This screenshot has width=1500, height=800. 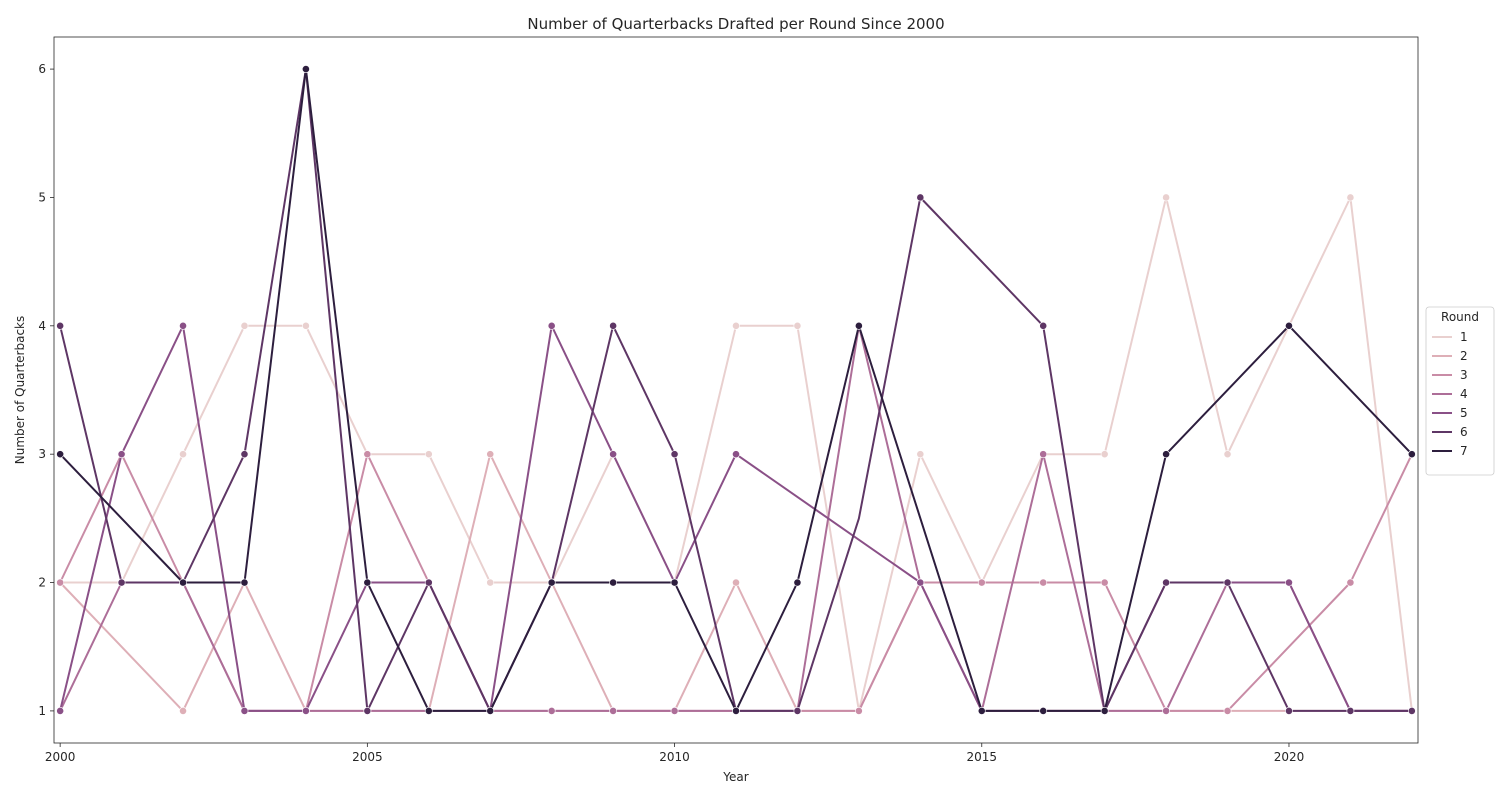 I want to click on y-tick-label: 5, so click(x=42, y=197).